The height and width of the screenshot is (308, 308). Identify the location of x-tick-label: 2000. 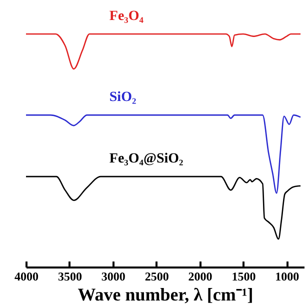
(200, 277).